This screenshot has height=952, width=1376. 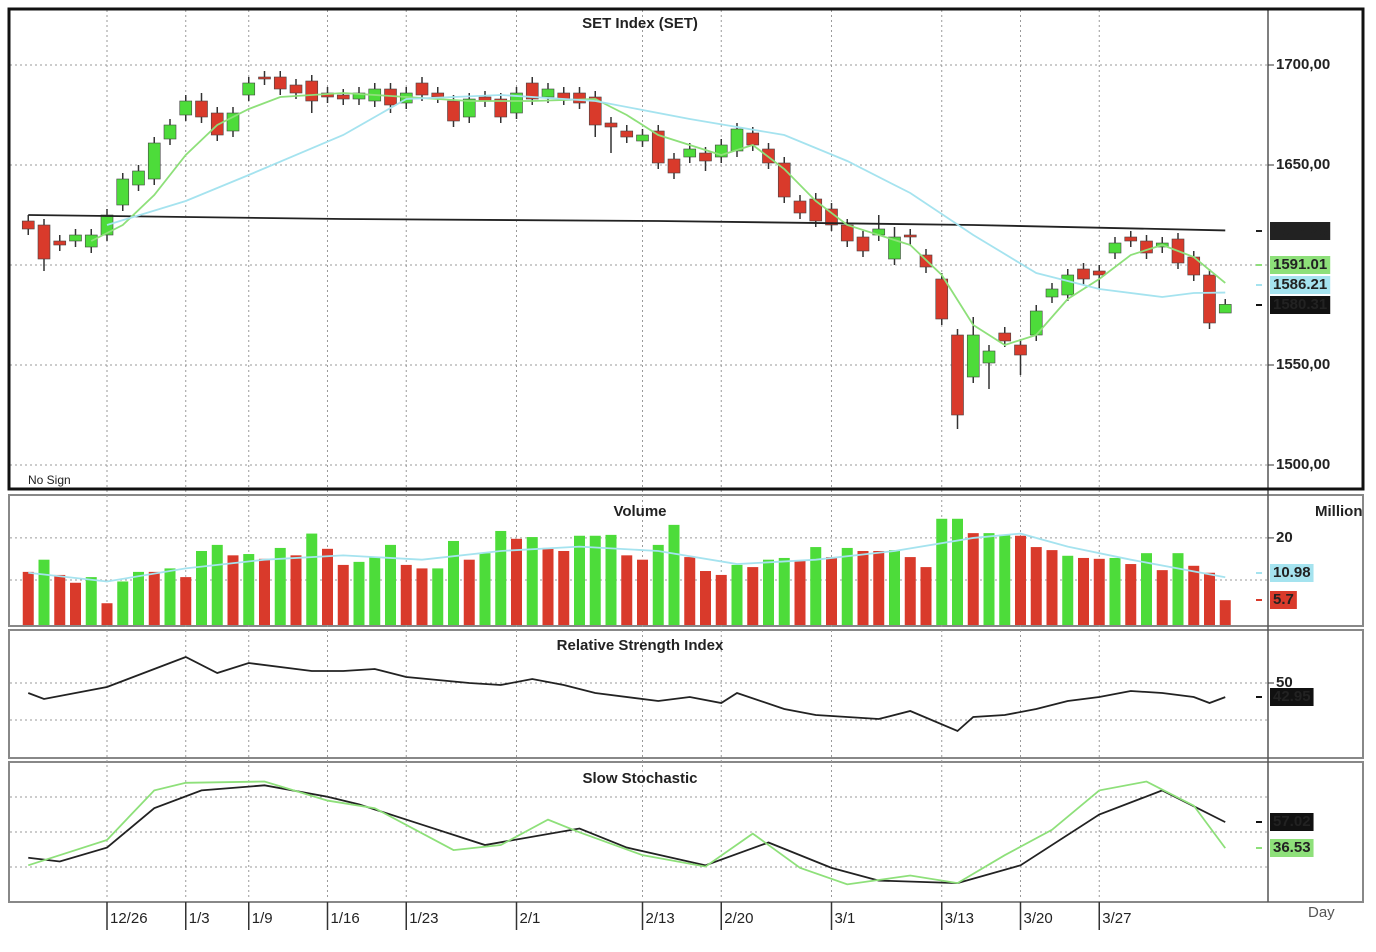 I want to click on value-badge: 57.02, so click(x=1292, y=821).